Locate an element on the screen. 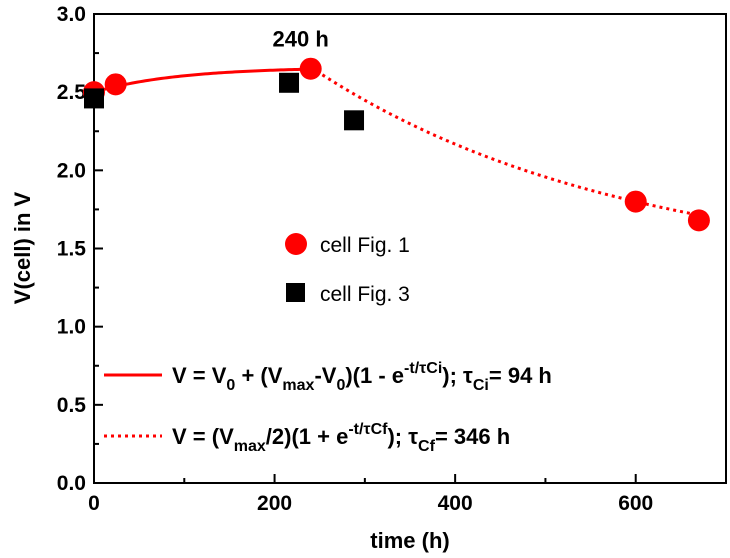 The width and height of the screenshot is (730, 558). y-tick-label-2.5: 2.5 is located at coordinates (72, 92).